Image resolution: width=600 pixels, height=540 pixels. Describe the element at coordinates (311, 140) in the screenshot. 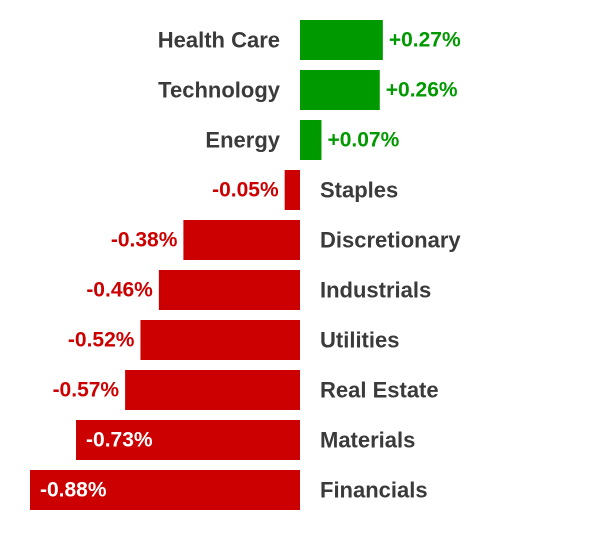

I see `bar-energy` at that location.